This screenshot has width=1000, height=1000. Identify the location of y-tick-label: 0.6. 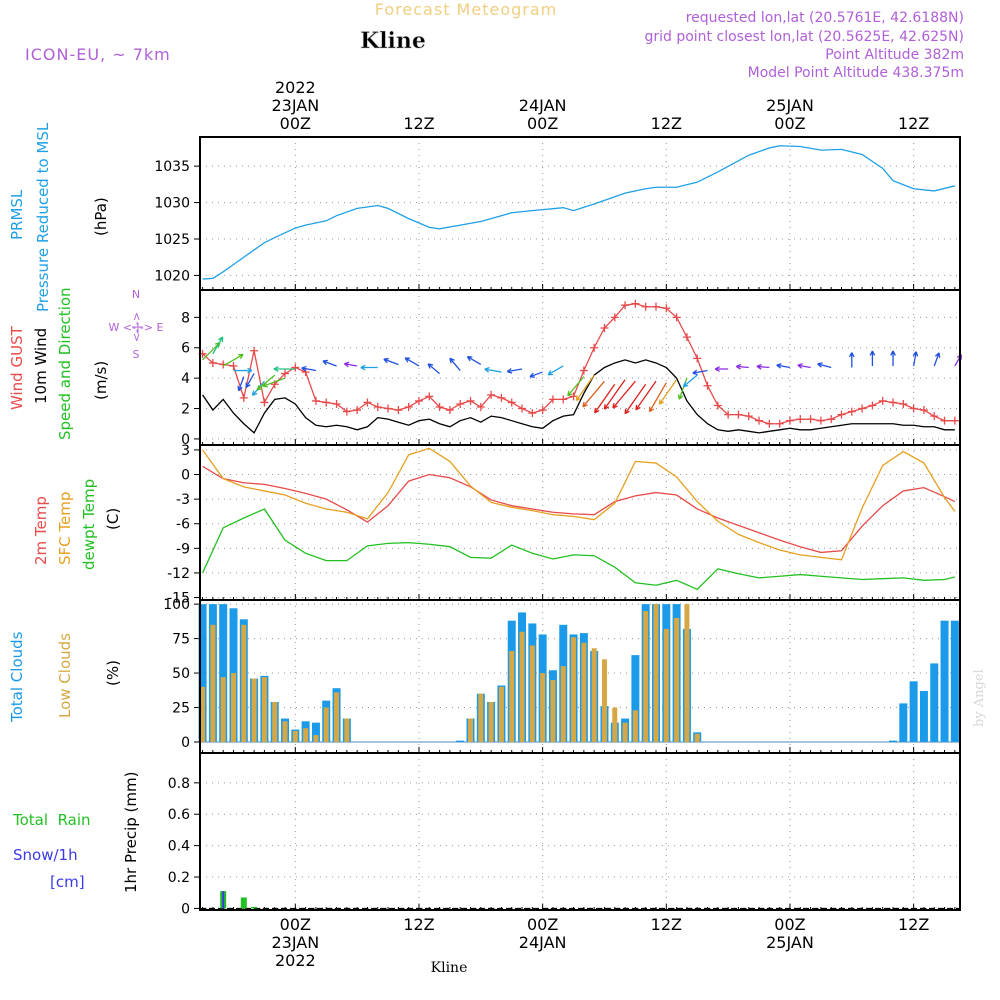
(179, 815).